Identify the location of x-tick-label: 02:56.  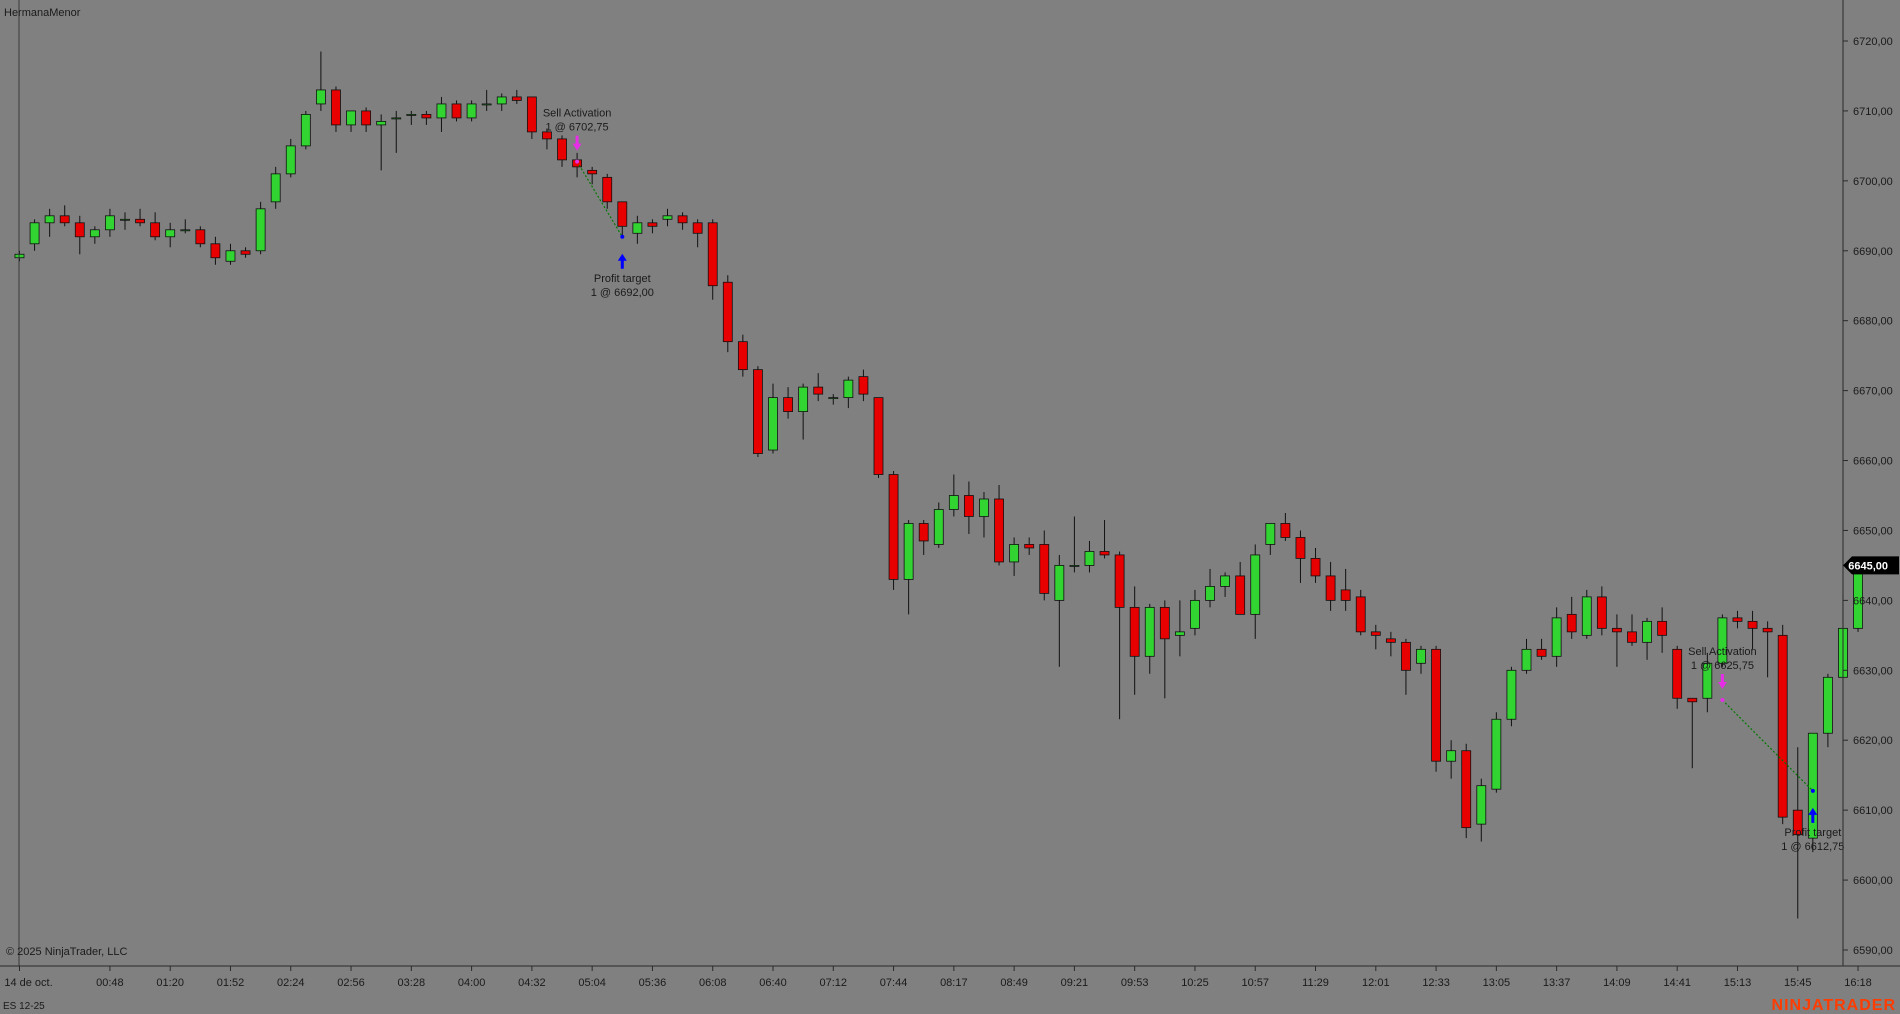
(351, 983).